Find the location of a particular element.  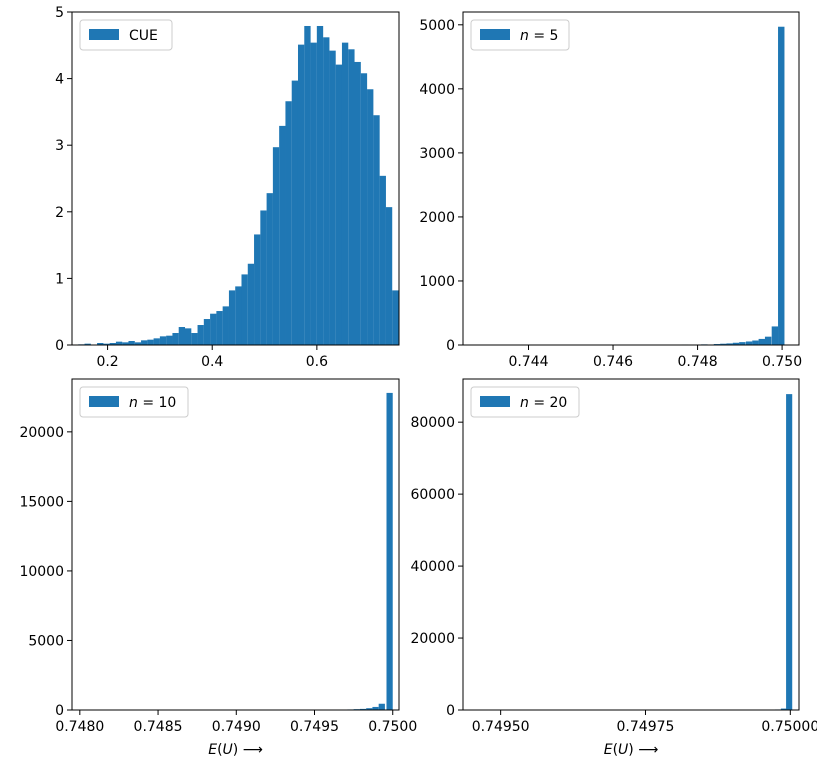

legend: n = 5 is located at coordinates (520, 35).